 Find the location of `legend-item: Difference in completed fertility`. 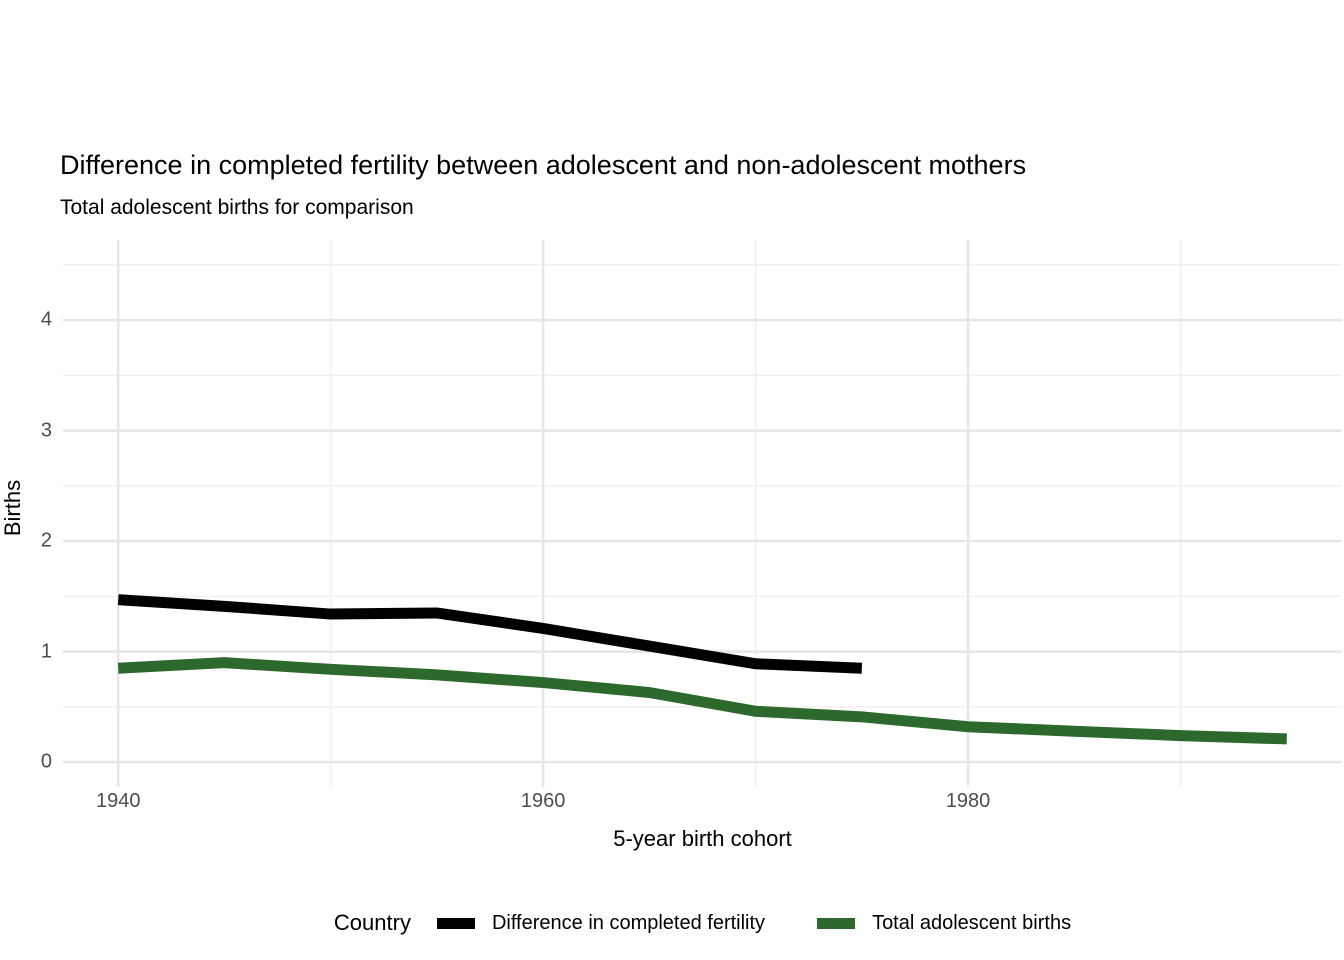

legend-item: Difference in completed fertility is located at coordinates (601, 923).